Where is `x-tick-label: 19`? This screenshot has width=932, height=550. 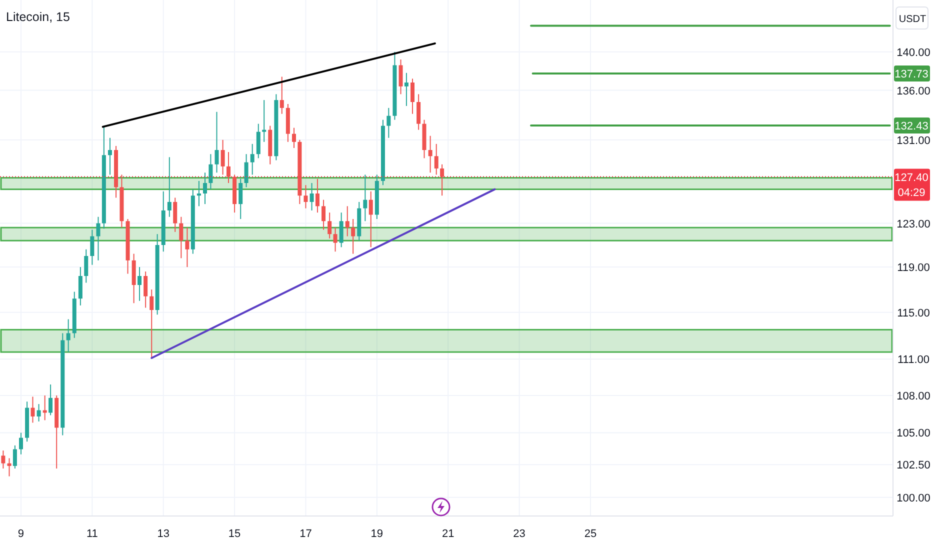
x-tick-label: 19 is located at coordinates (377, 534).